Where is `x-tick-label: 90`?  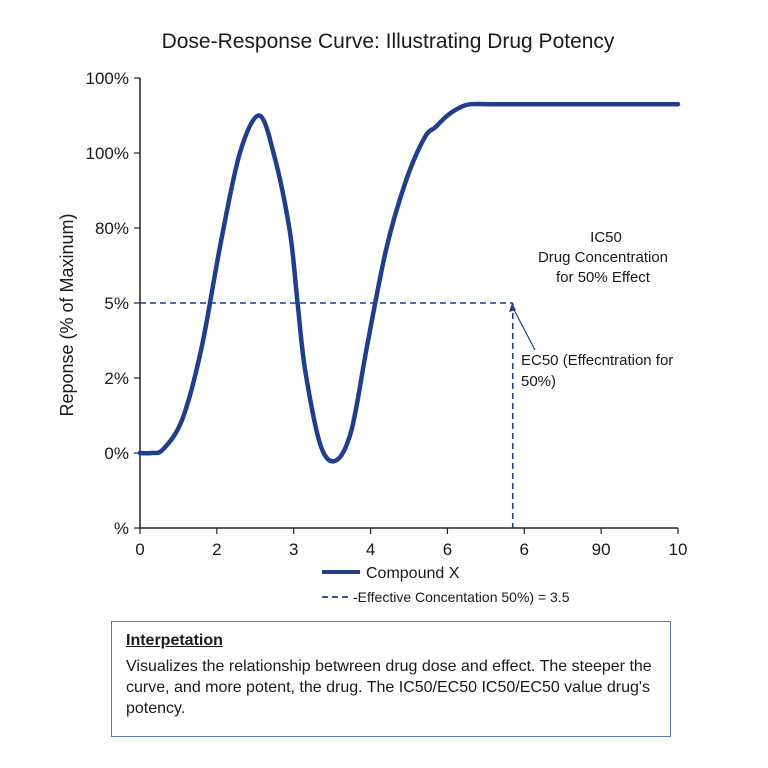 x-tick-label: 90 is located at coordinates (601, 549).